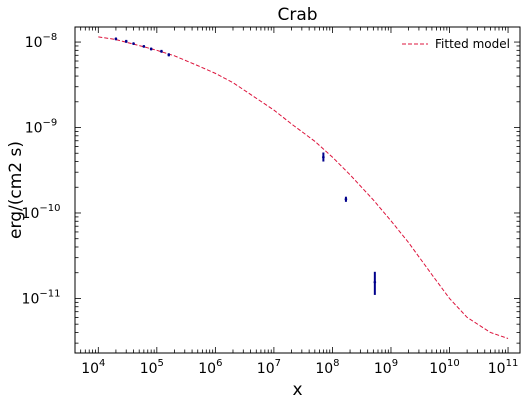 The height and width of the screenshot is (404, 529). I want to click on x-tick-label: 10¹¹, so click(503, 367).